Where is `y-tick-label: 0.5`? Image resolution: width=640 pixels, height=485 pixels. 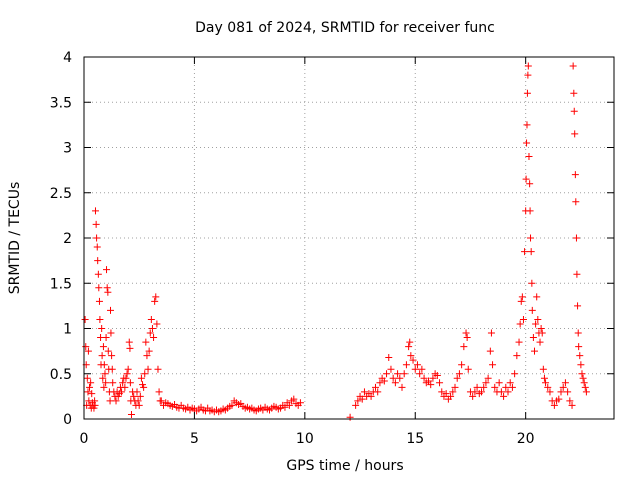
y-tick-label: 0.5 is located at coordinates (61, 375).